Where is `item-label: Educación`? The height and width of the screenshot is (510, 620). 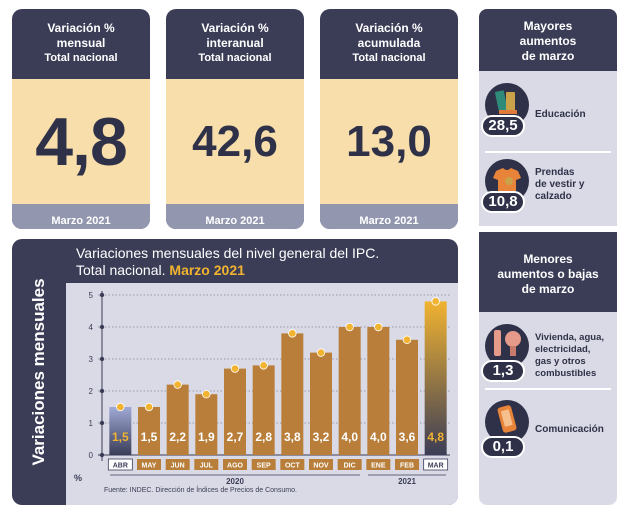
item-label: Educación is located at coordinates (560, 114).